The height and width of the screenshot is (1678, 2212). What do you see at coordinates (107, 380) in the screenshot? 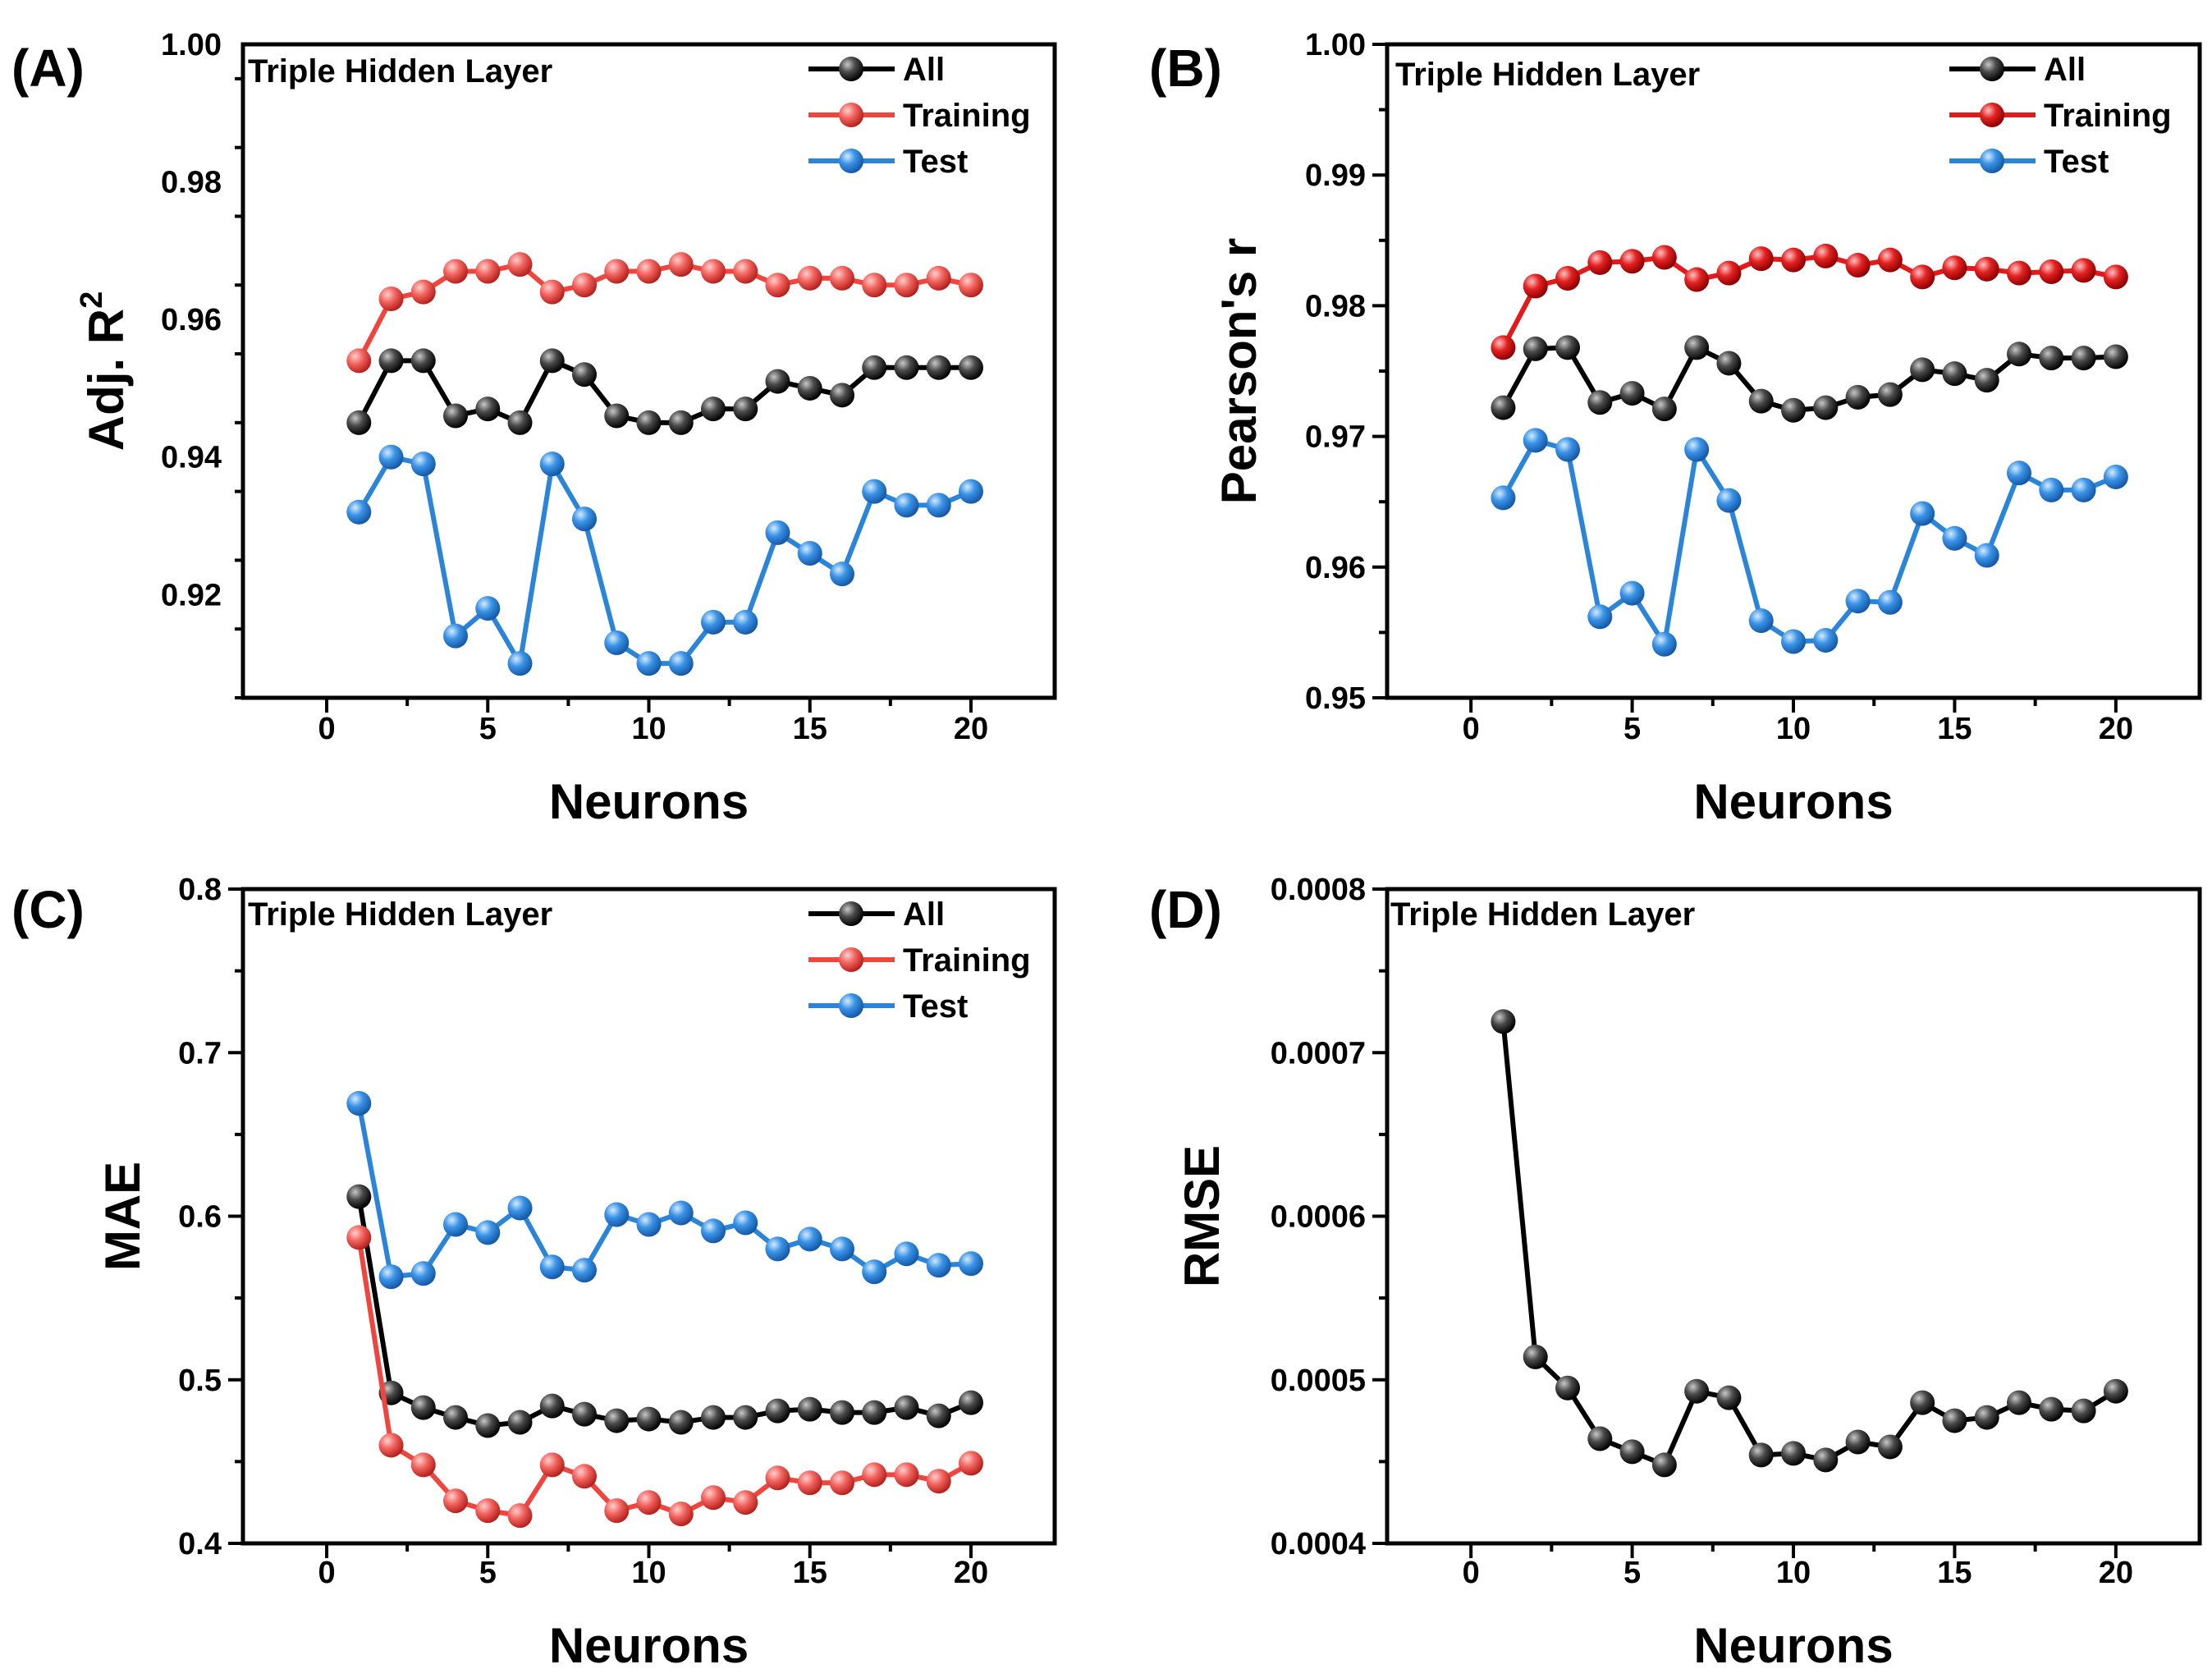
I see `y-axis-label-main: Adj. R` at bounding box center [107, 380].